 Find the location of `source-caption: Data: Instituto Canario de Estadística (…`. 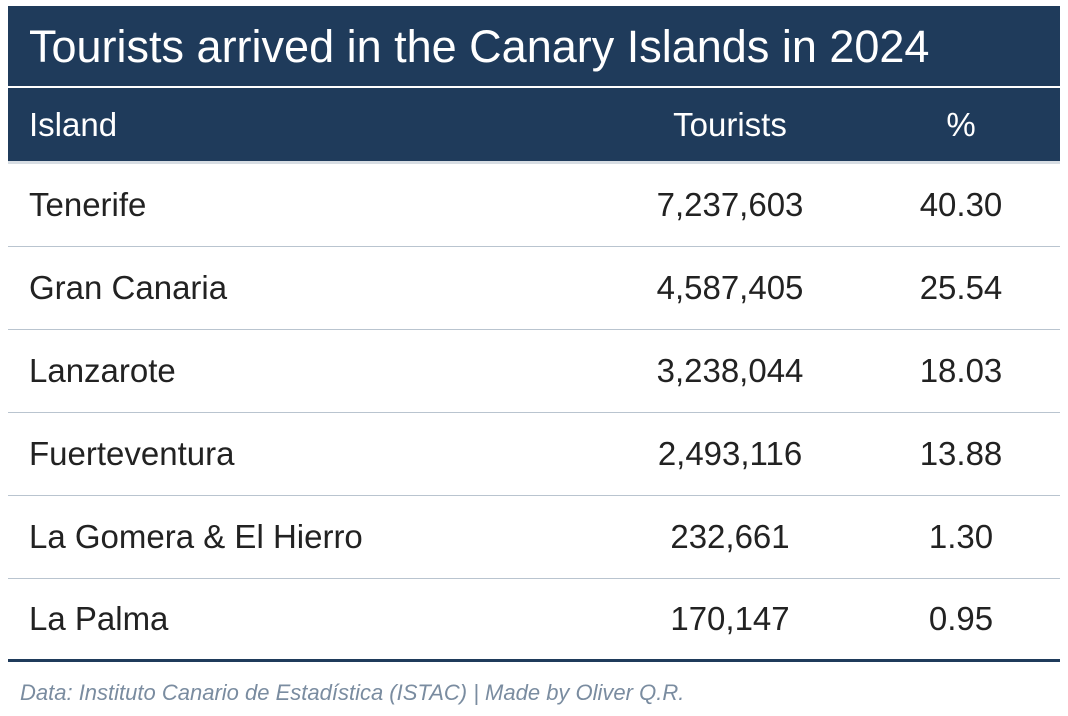

source-caption: Data: Instituto Canario de Estadística (… is located at coordinates (352, 692).